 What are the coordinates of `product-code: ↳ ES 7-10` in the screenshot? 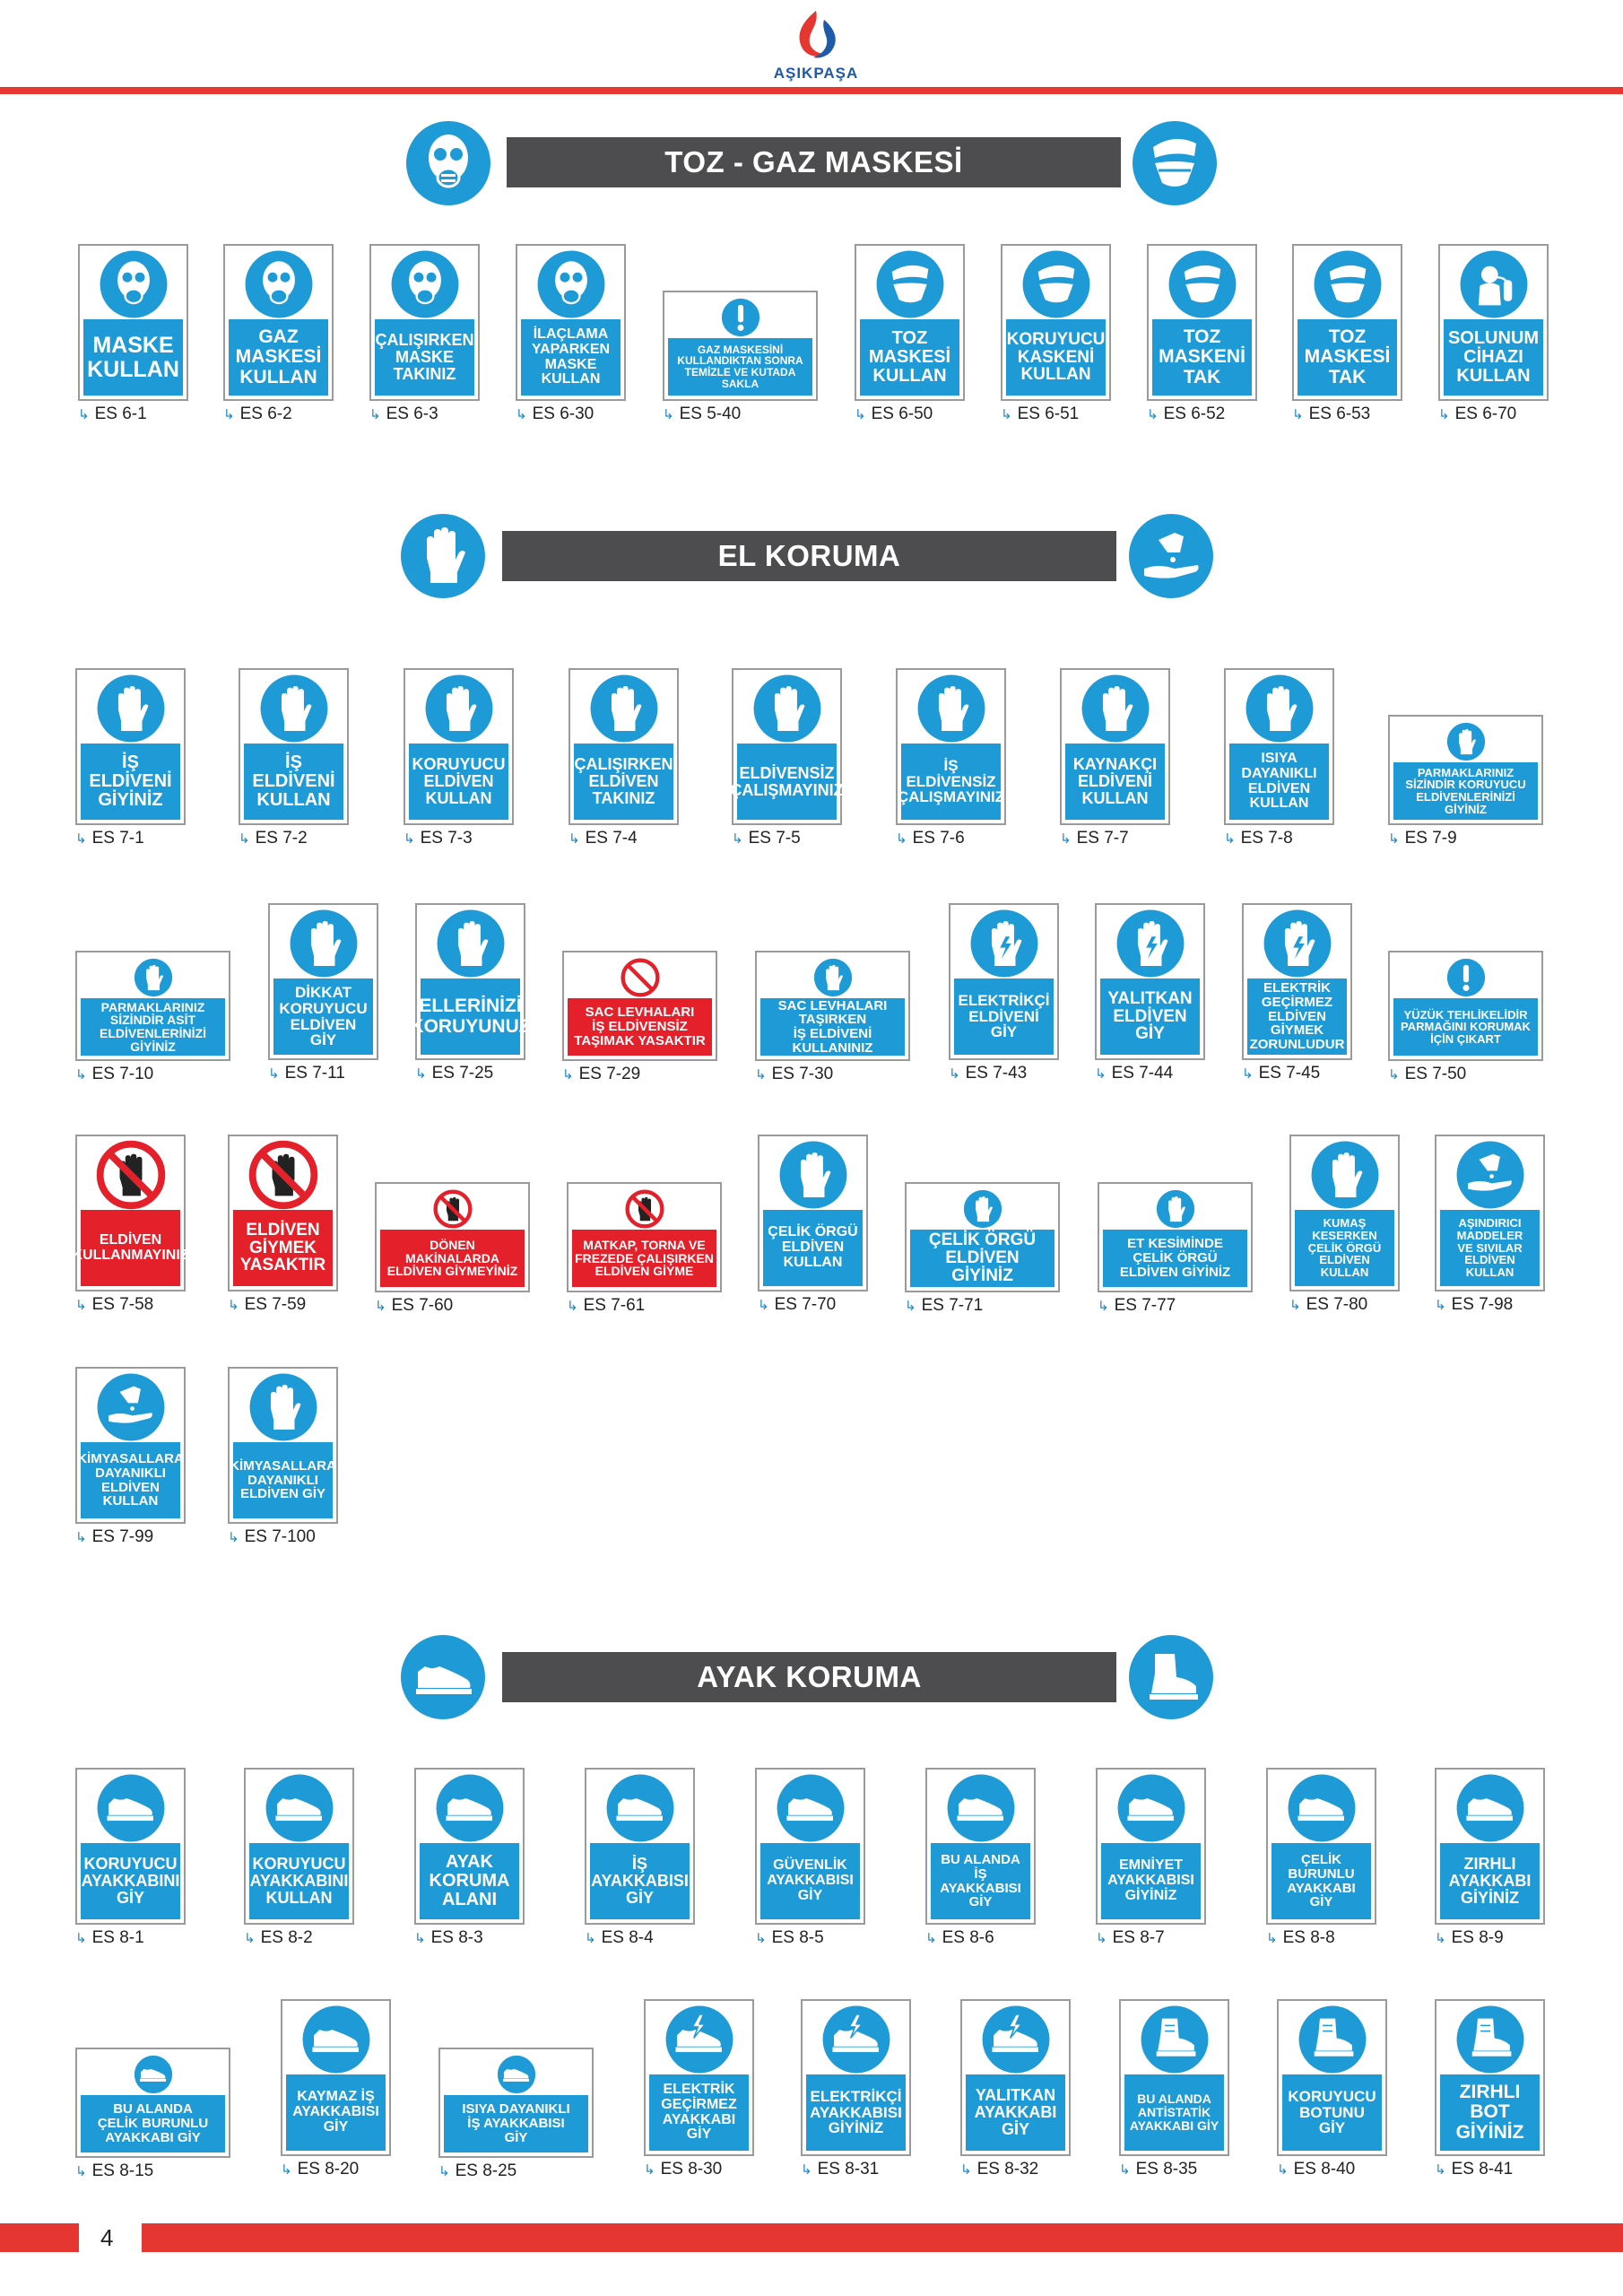 It's located at (114, 1074).